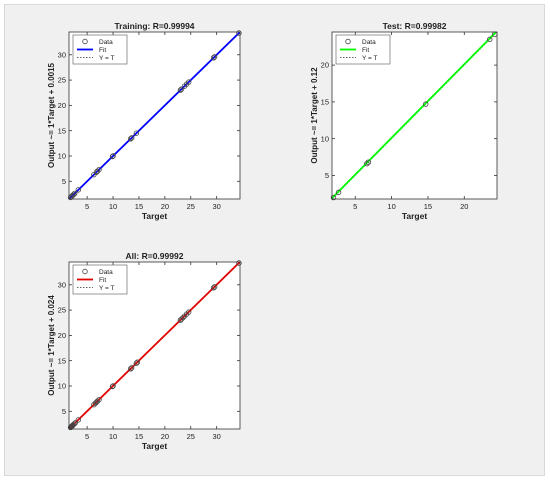 The image size is (550, 482). I want to click on y-axis-label: Output ~= 1*Target + 0.0015, so click(51, 115).